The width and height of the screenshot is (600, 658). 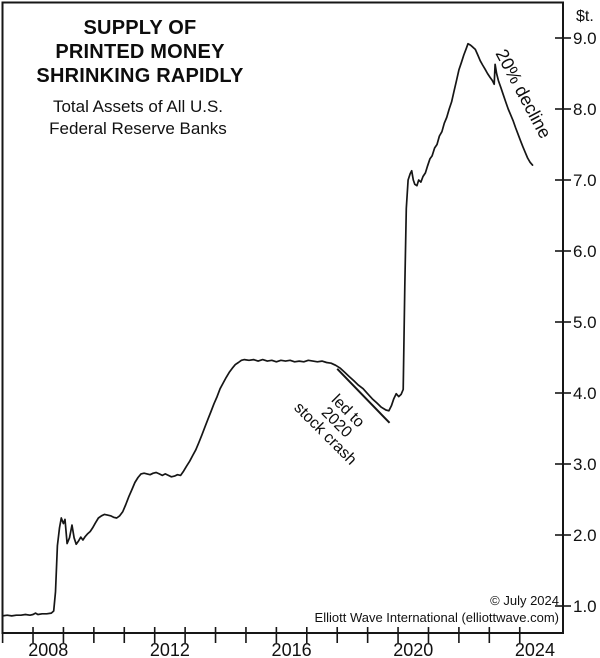 What do you see at coordinates (585, 606) in the screenshot?
I see `y-tick-label: 1.0` at bounding box center [585, 606].